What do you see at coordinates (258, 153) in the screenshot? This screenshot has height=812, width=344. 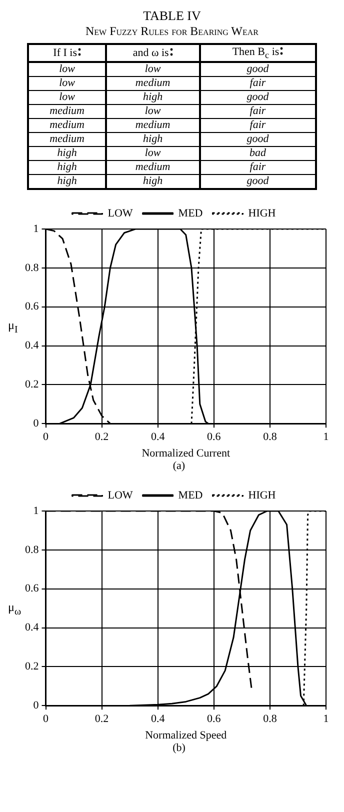 I see `text: bad` at bounding box center [258, 153].